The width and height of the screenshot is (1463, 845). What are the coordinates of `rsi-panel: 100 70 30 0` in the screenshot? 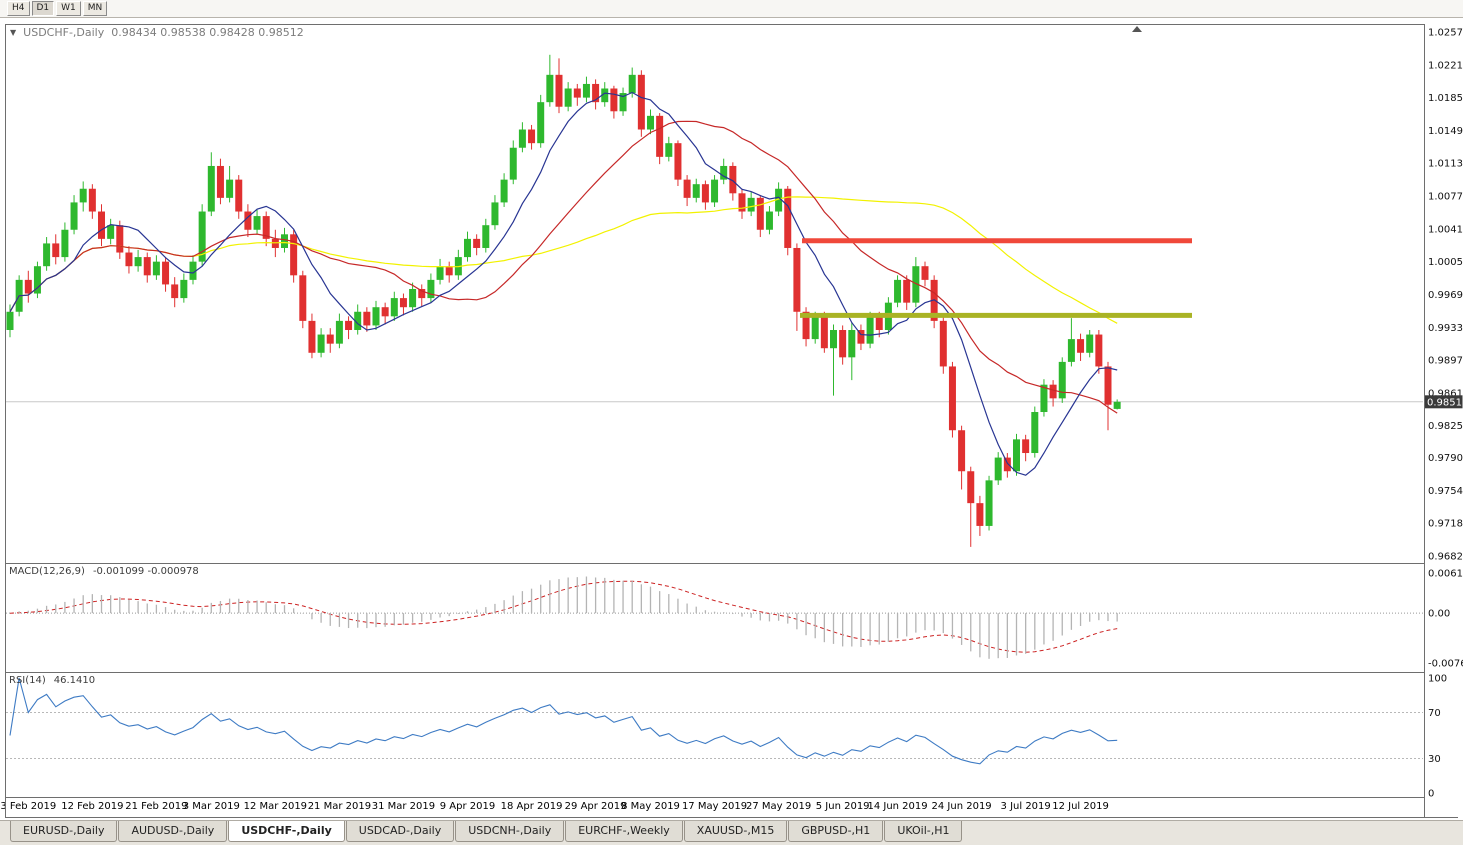 It's located at (726, 737).